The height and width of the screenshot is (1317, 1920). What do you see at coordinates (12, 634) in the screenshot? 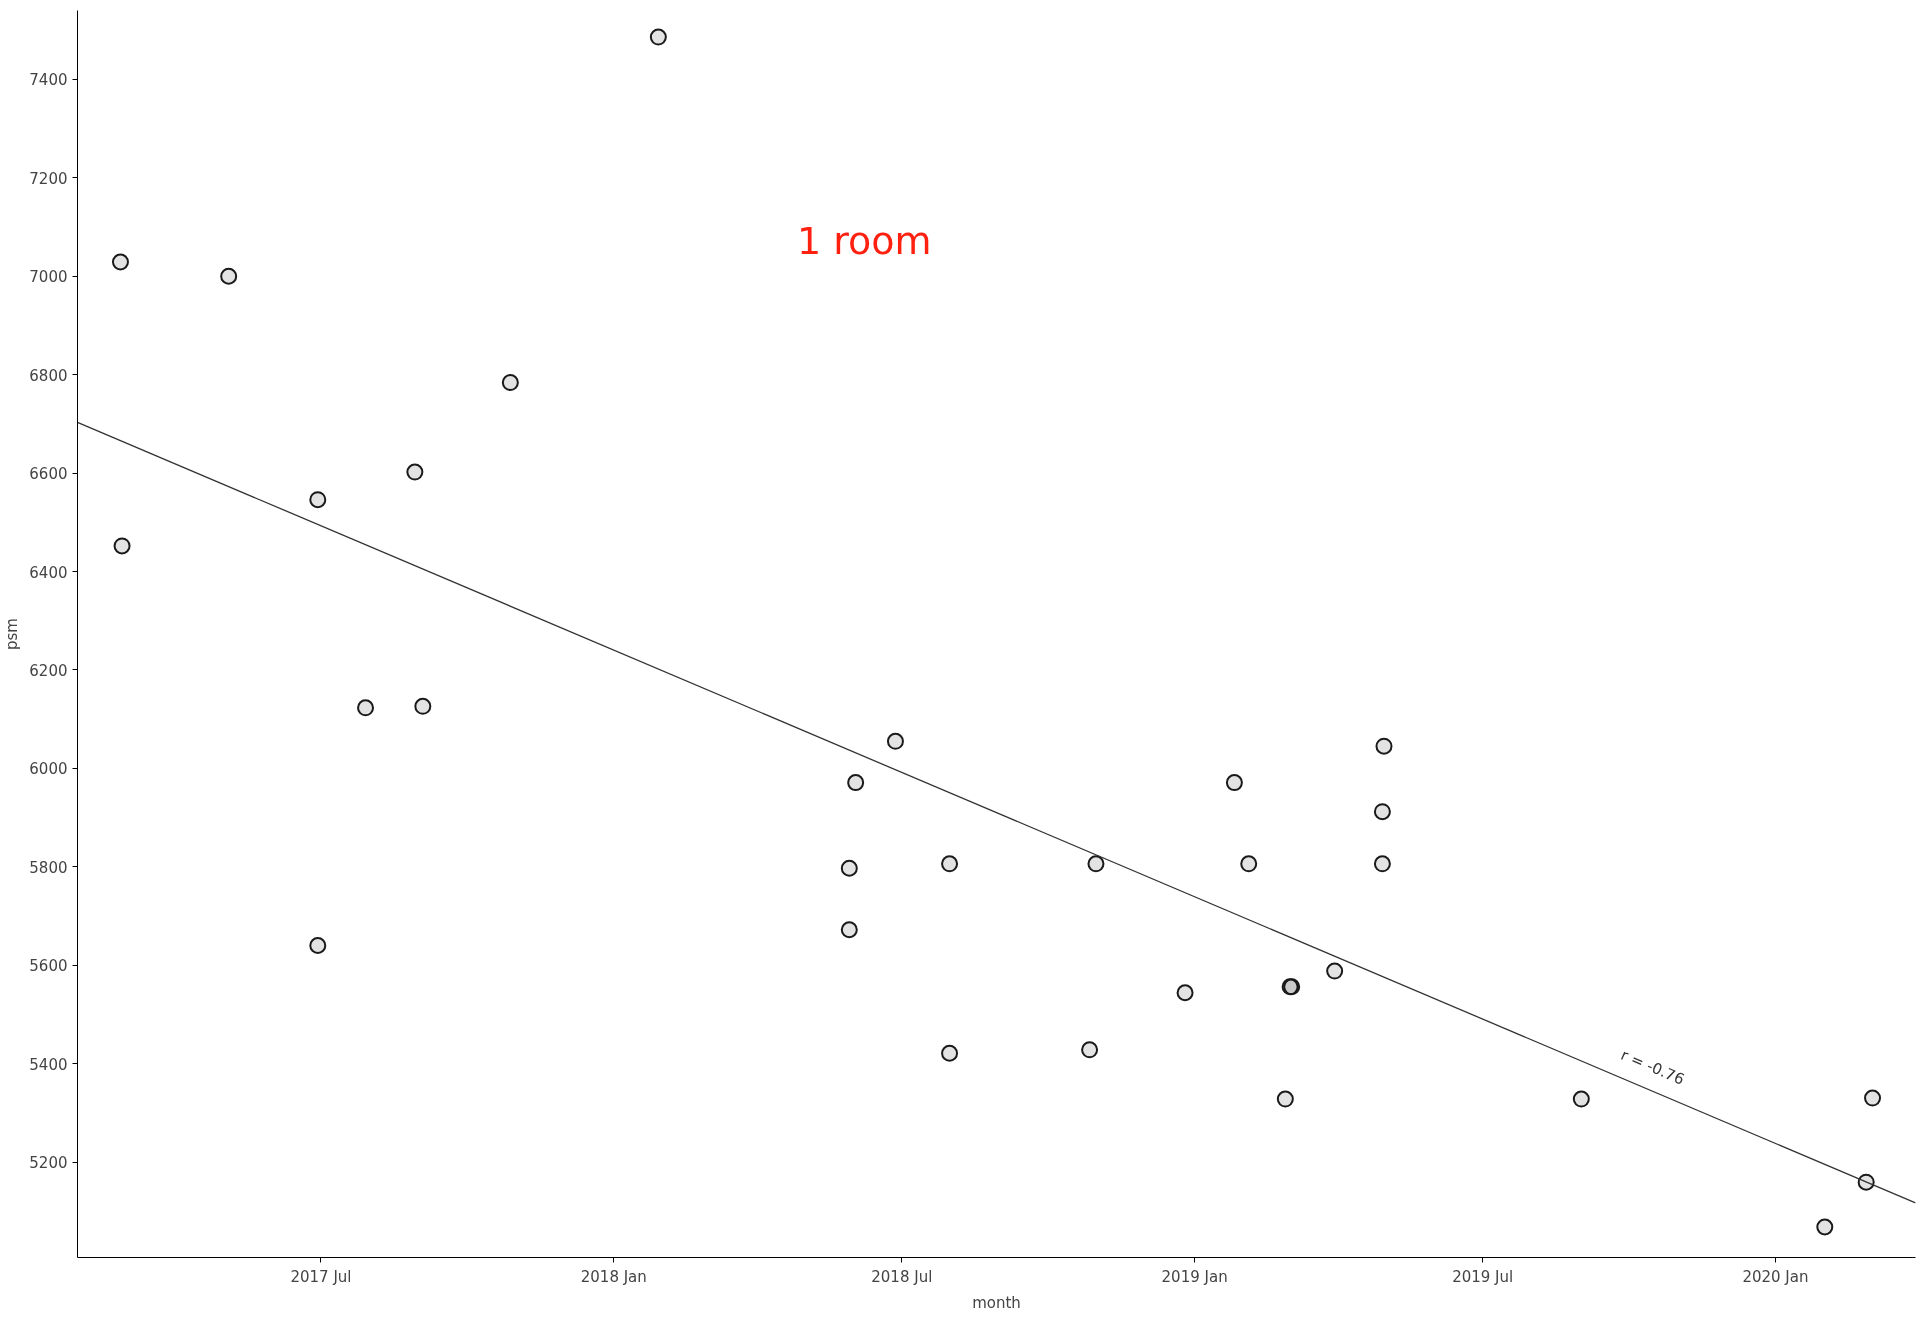
I see `y-axis-title: psm` at bounding box center [12, 634].